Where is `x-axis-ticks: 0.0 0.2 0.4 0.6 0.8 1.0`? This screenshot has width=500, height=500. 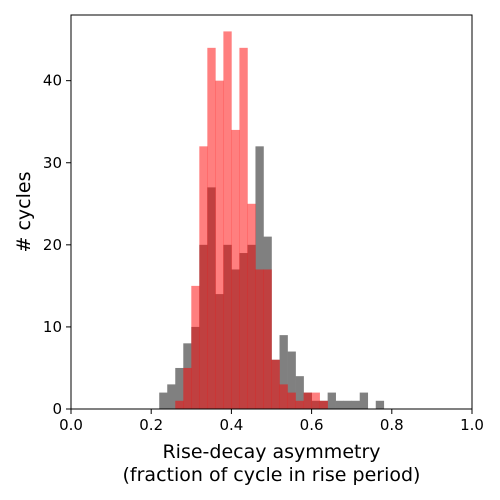
x-axis-ticks: 0.0 0.2 0.4 0.6 0.8 1.0 is located at coordinates (271, 421).